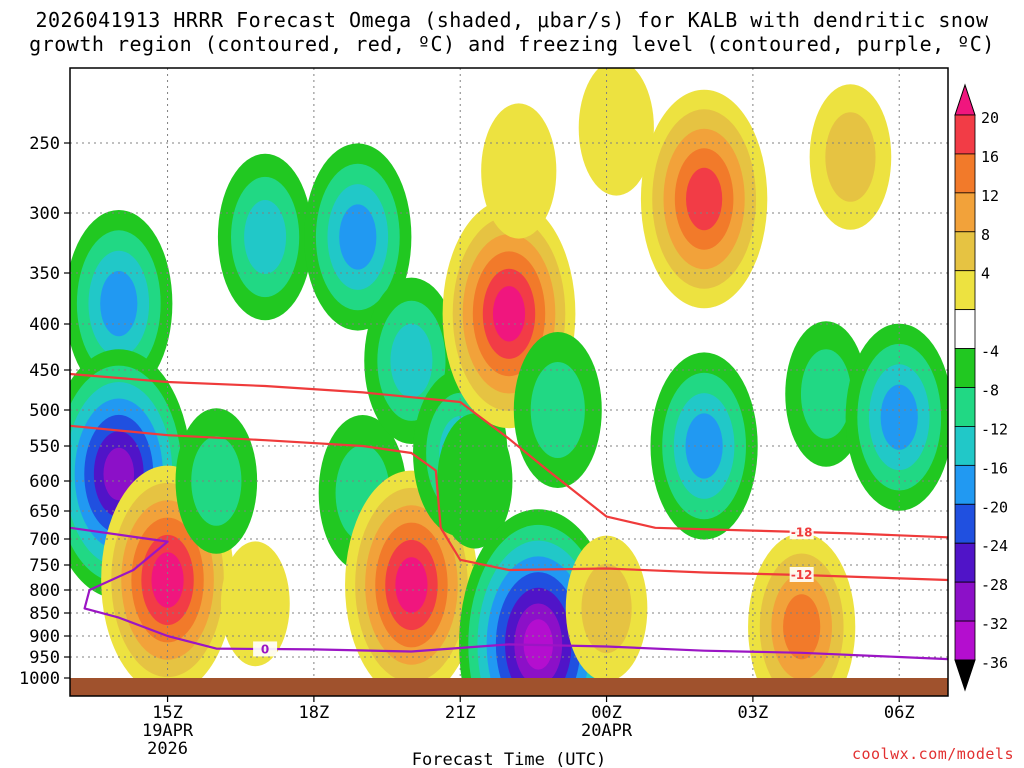 The image size is (1024, 768). What do you see at coordinates (994, 624) in the screenshot?
I see `colorbar-label-12: -32` at bounding box center [994, 624].